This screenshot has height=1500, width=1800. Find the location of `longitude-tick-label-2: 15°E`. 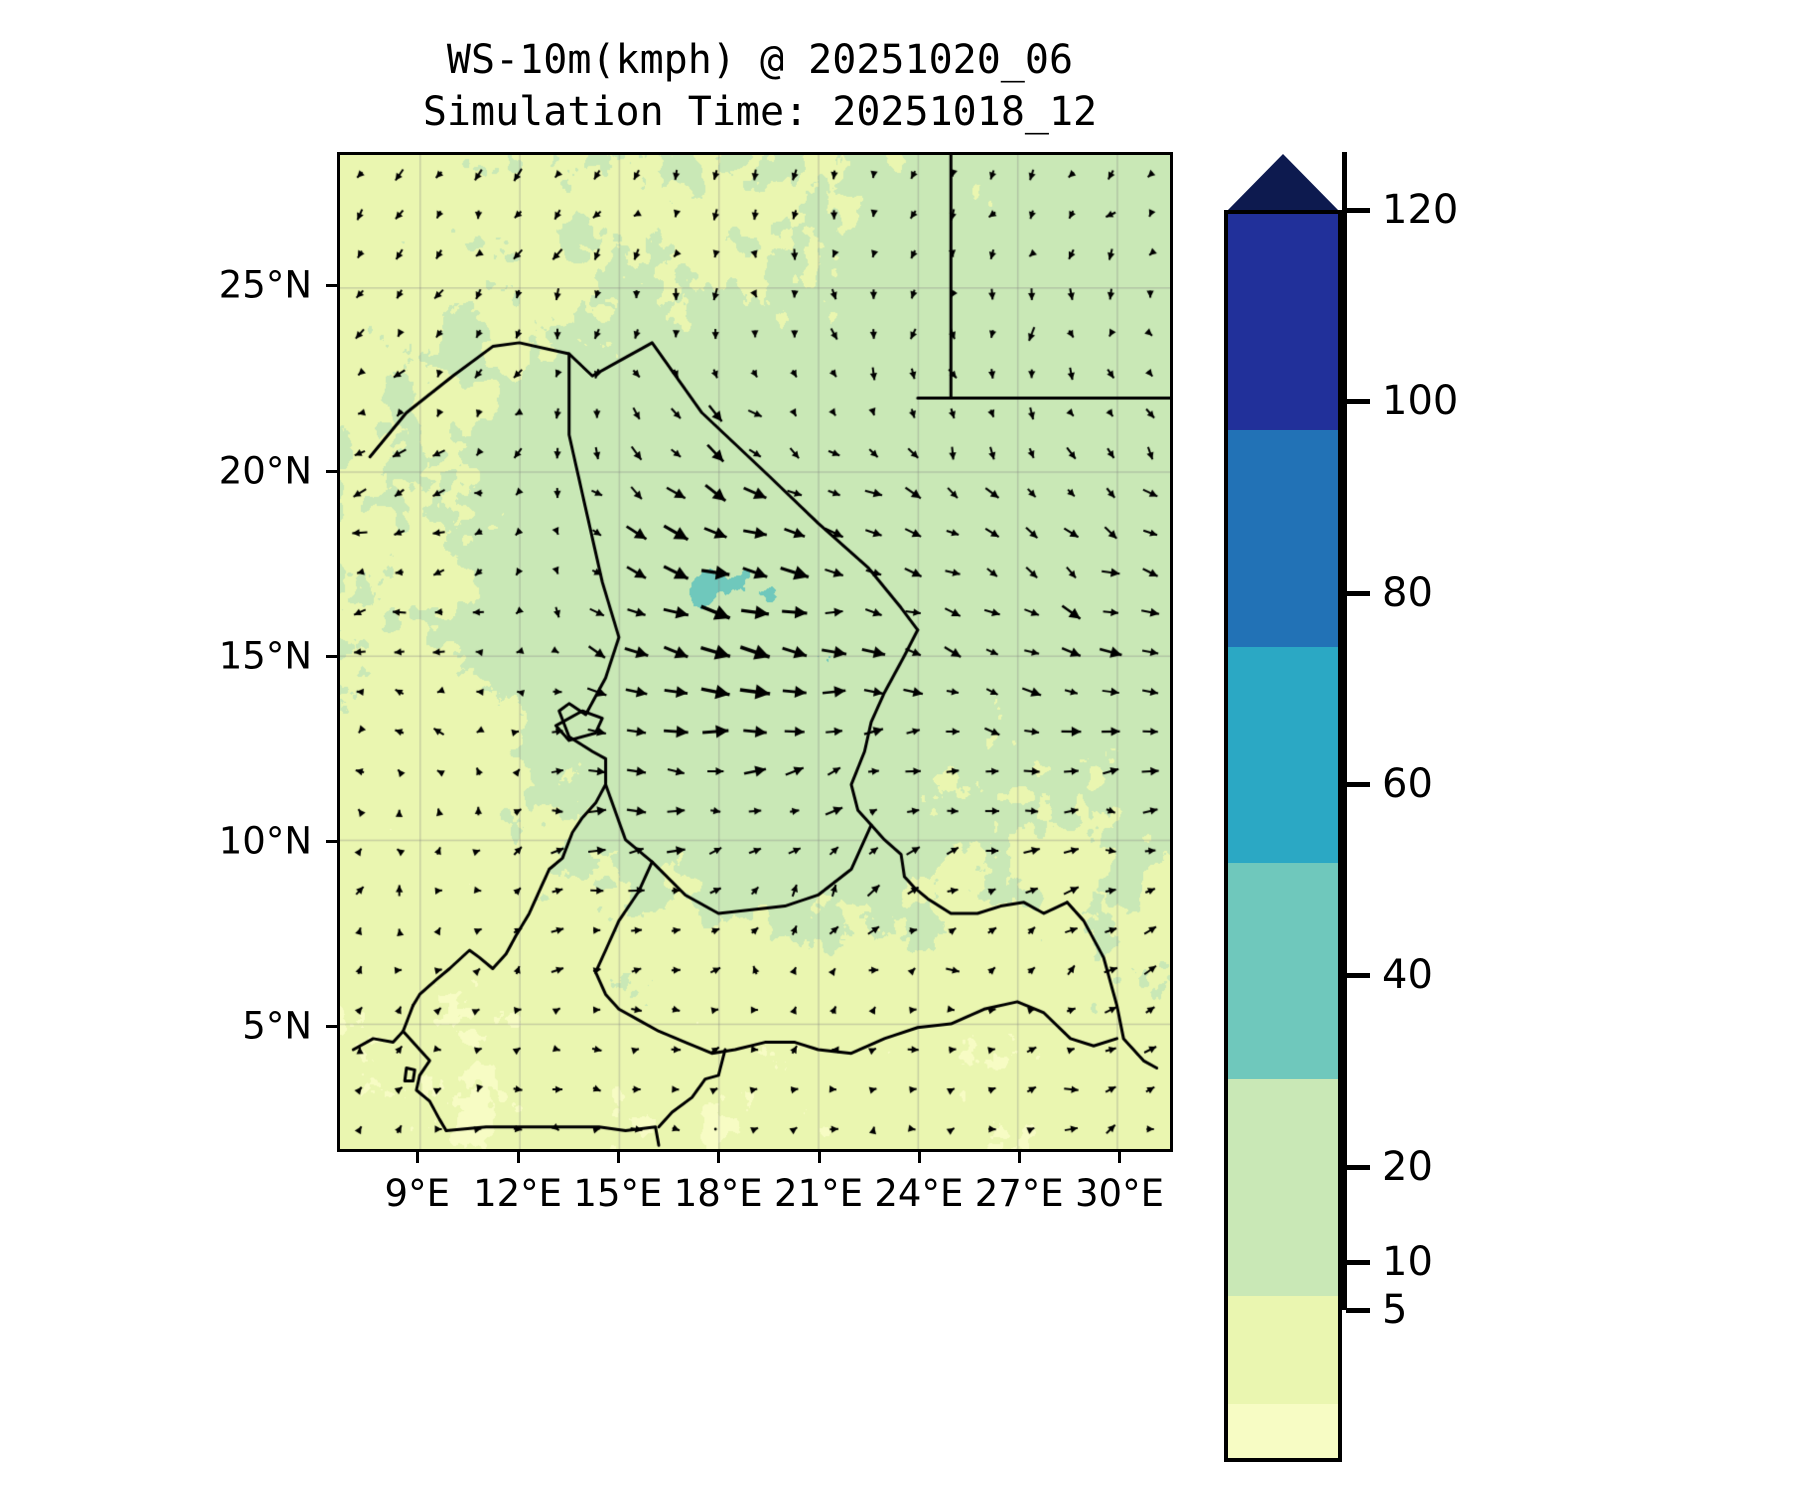

longitude-tick-label-2: 15°E is located at coordinates (618, 1193).